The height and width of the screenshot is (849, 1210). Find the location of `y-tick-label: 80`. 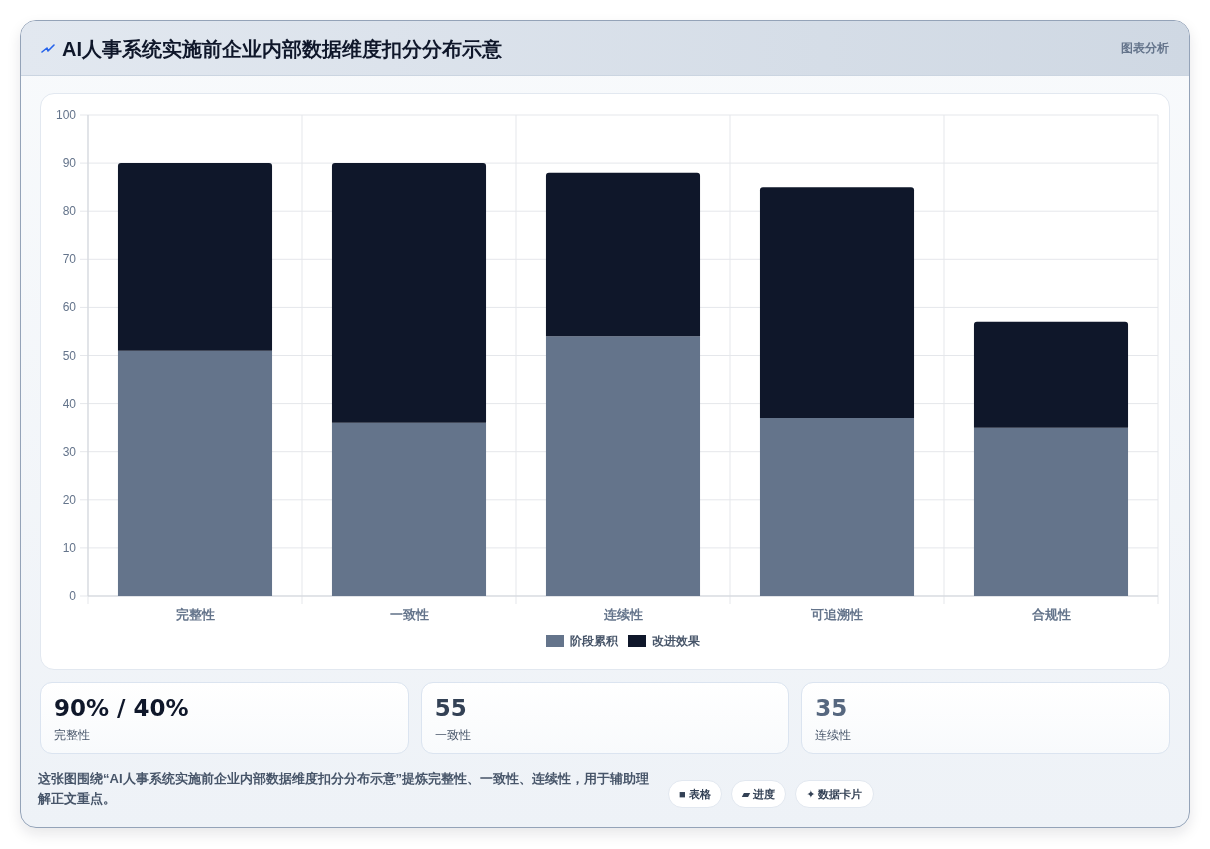

y-tick-label: 80 is located at coordinates (69, 211).